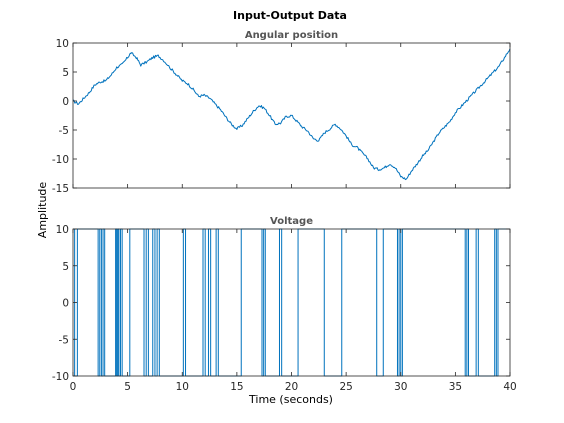 This screenshot has height=423, width=564. What do you see at coordinates (291, 221) in the screenshot?
I see `voltage-title: Voltage` at bounding box center [291, 221].